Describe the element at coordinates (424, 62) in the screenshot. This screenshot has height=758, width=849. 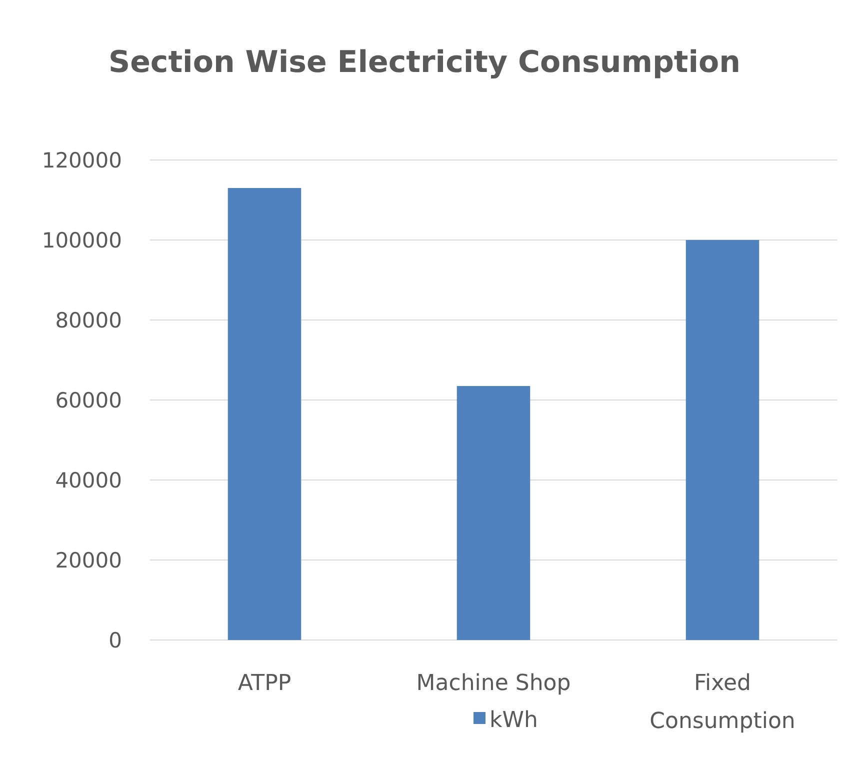
I see `chart-title: Section Wise Electricity Consumption` at that location.